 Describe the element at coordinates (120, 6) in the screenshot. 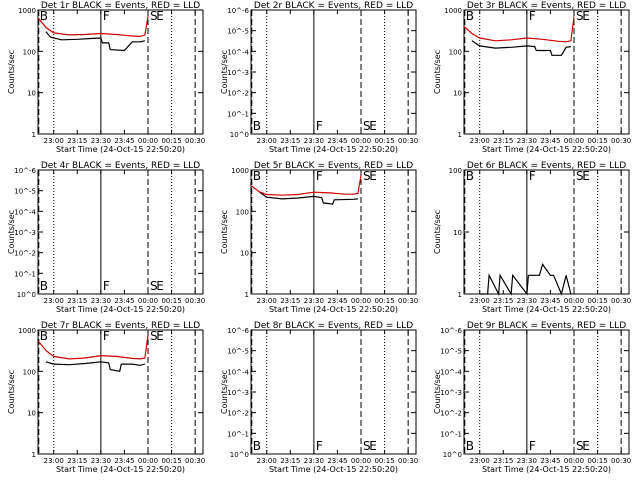

I see `chart-title: Det 1r BLACK = Events, RED = LLD` at that location.